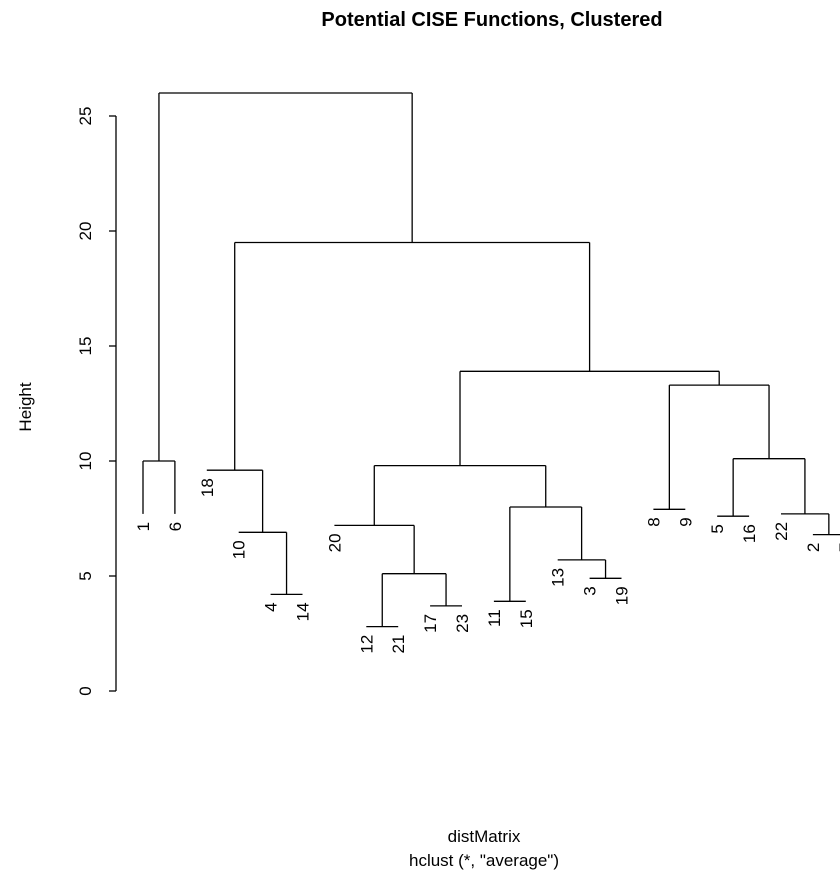 The height and width of the screenshot is (879, 840). Describe the element at coordinates (558, 577) in the screenshot. I see `leaf-label: 13` at that location.